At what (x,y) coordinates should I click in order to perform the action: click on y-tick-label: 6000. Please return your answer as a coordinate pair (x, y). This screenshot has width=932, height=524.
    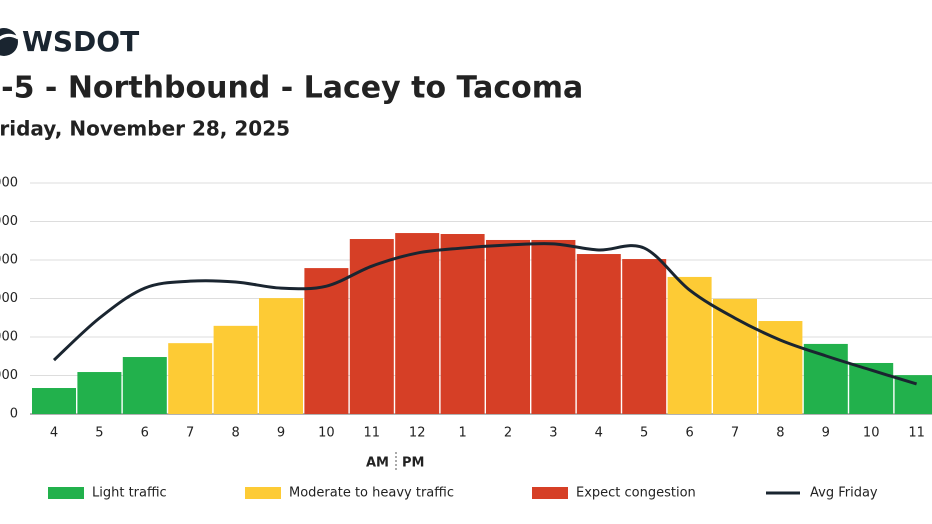
    Looking at the image, I should click on (9, 183).